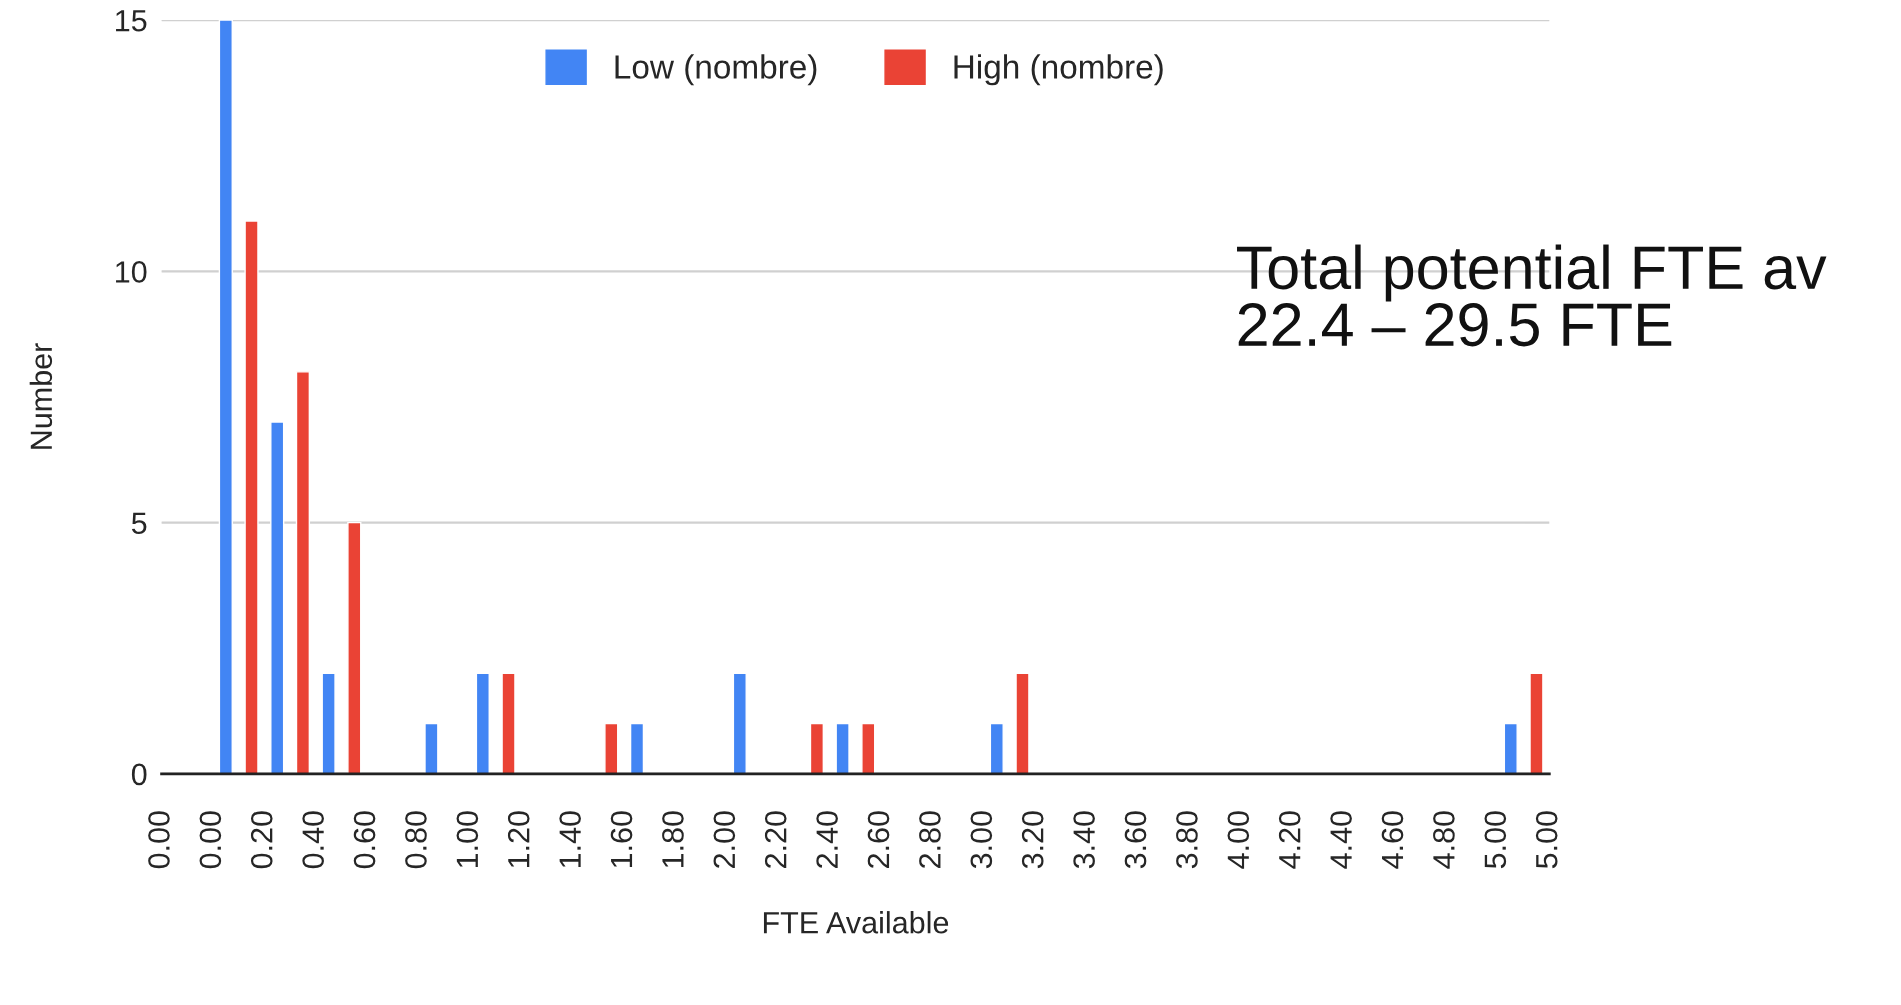  I want to click on x-tick-label: 2.00, so click(724, 839).